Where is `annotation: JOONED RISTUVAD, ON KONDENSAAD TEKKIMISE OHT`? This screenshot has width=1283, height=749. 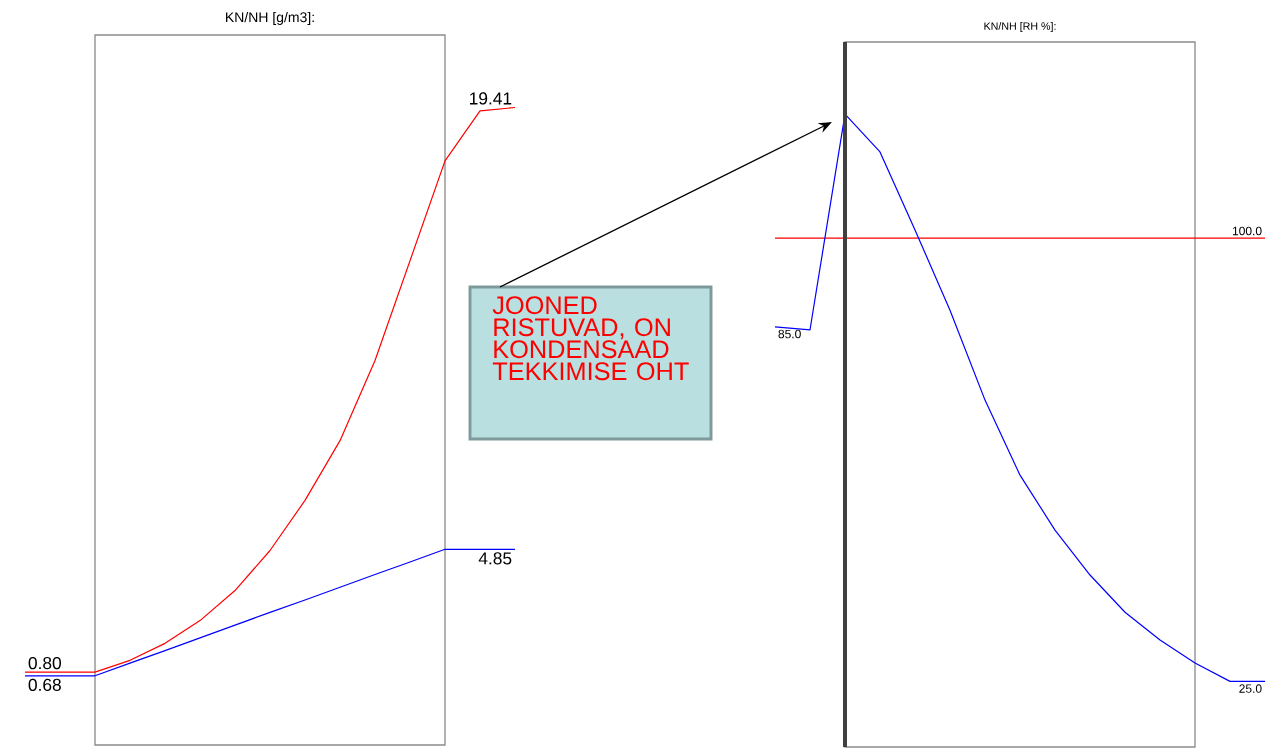
annotation: JOONED RISTUVAD, ON KONDENSAAD TEKKIMISE OHT is located at coordinates (590, 338).